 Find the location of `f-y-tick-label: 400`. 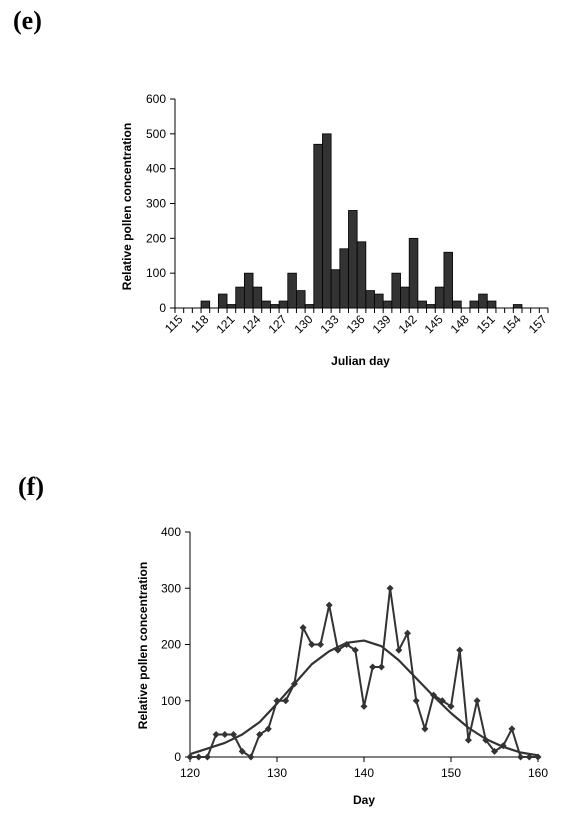

f-y-tick-label: 400 is located at coordinates (171, 532).